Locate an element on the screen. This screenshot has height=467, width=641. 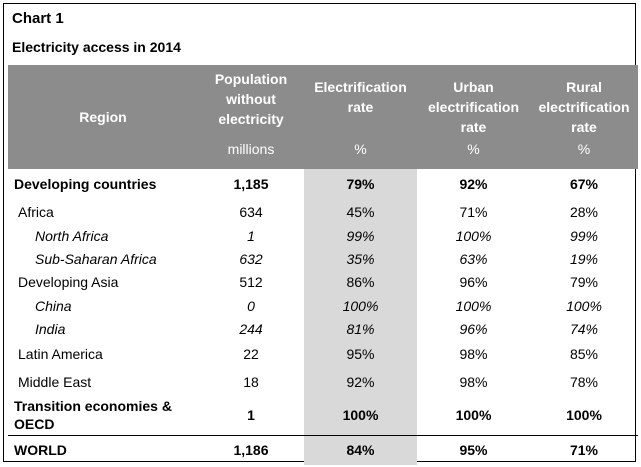
row-region: North Africa is located at coordinates (72, 235).